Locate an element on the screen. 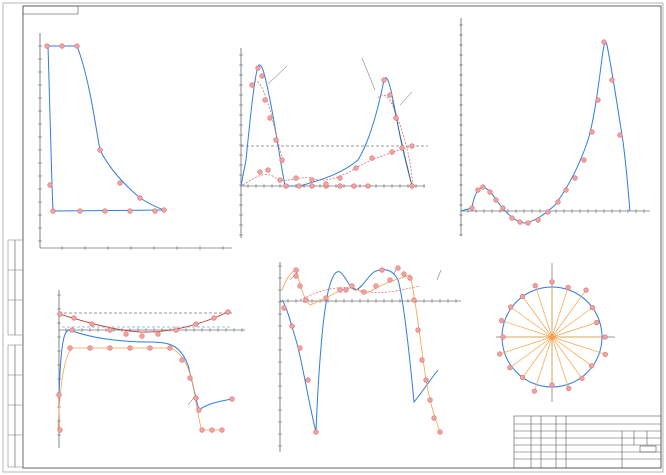  acc-secondary-curve is located at coordinates (361, 351).